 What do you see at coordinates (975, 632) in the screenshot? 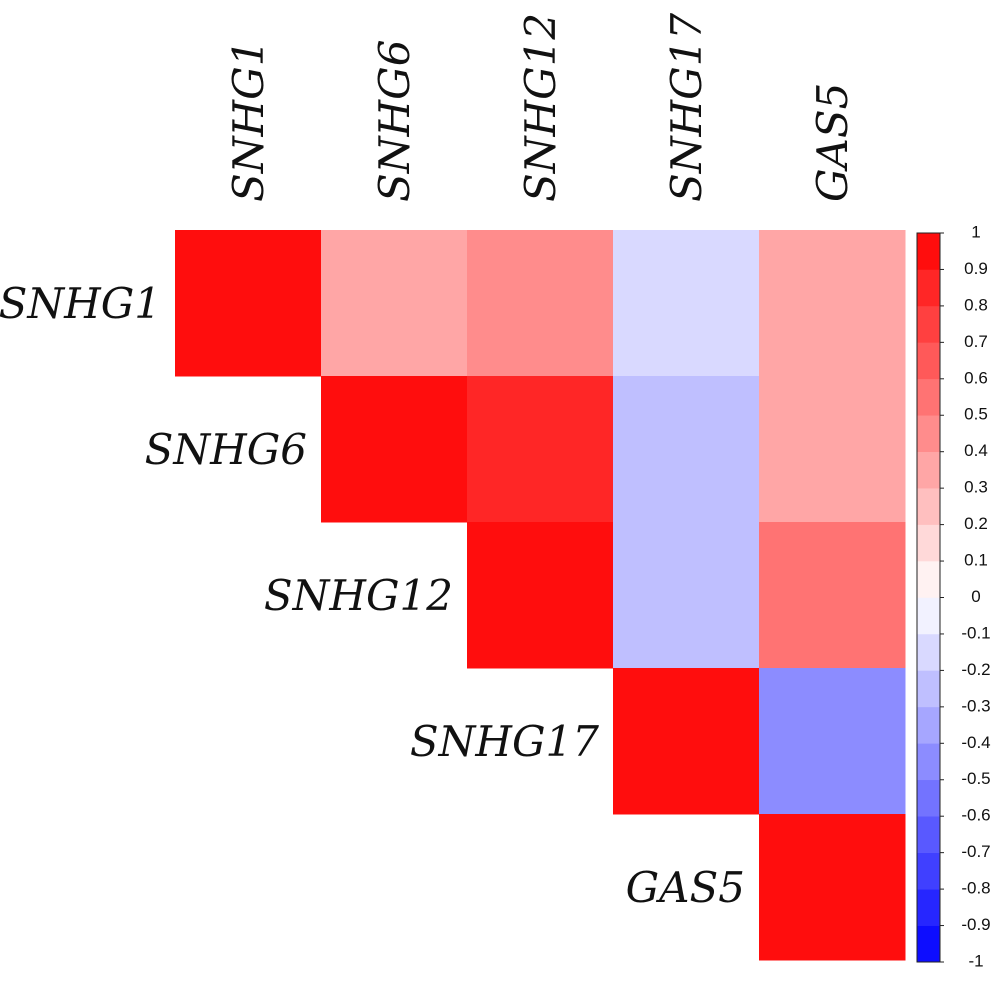
I see `colorbar-tick-label: -0.1` at bounding box center [975, 632].